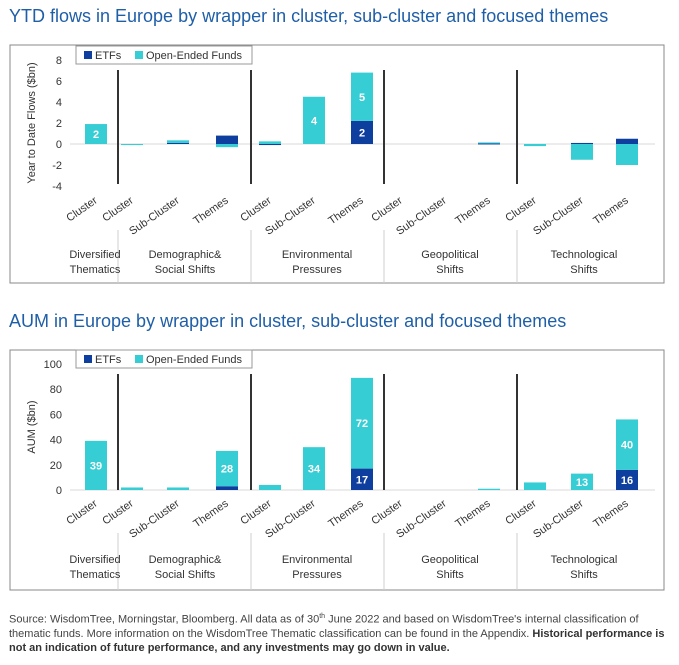 This screenshot has height=665, width=679. Describe the element at coordinates (584, 560) in the screenshot. I see `aum-group-label: Technological` at that location.